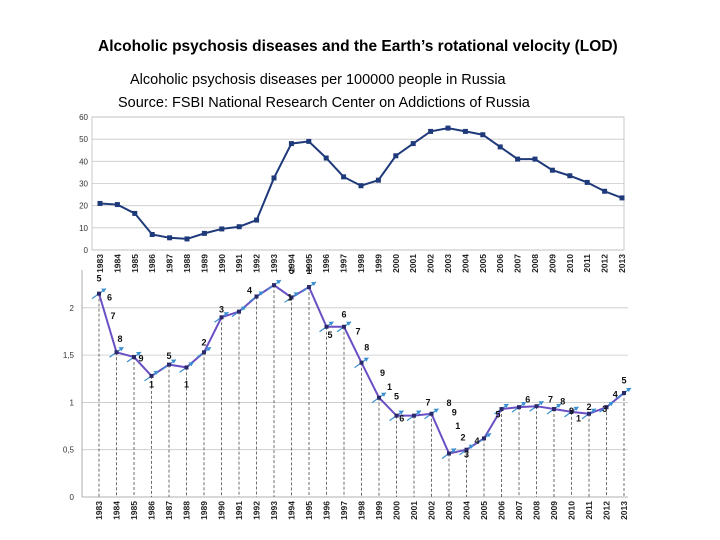 The width and height of the screenshot is (720, 540). Describe the element at coordinates (432, 510) in the screenshot. I see `bottom-x-tick-label: 2002` at that location.